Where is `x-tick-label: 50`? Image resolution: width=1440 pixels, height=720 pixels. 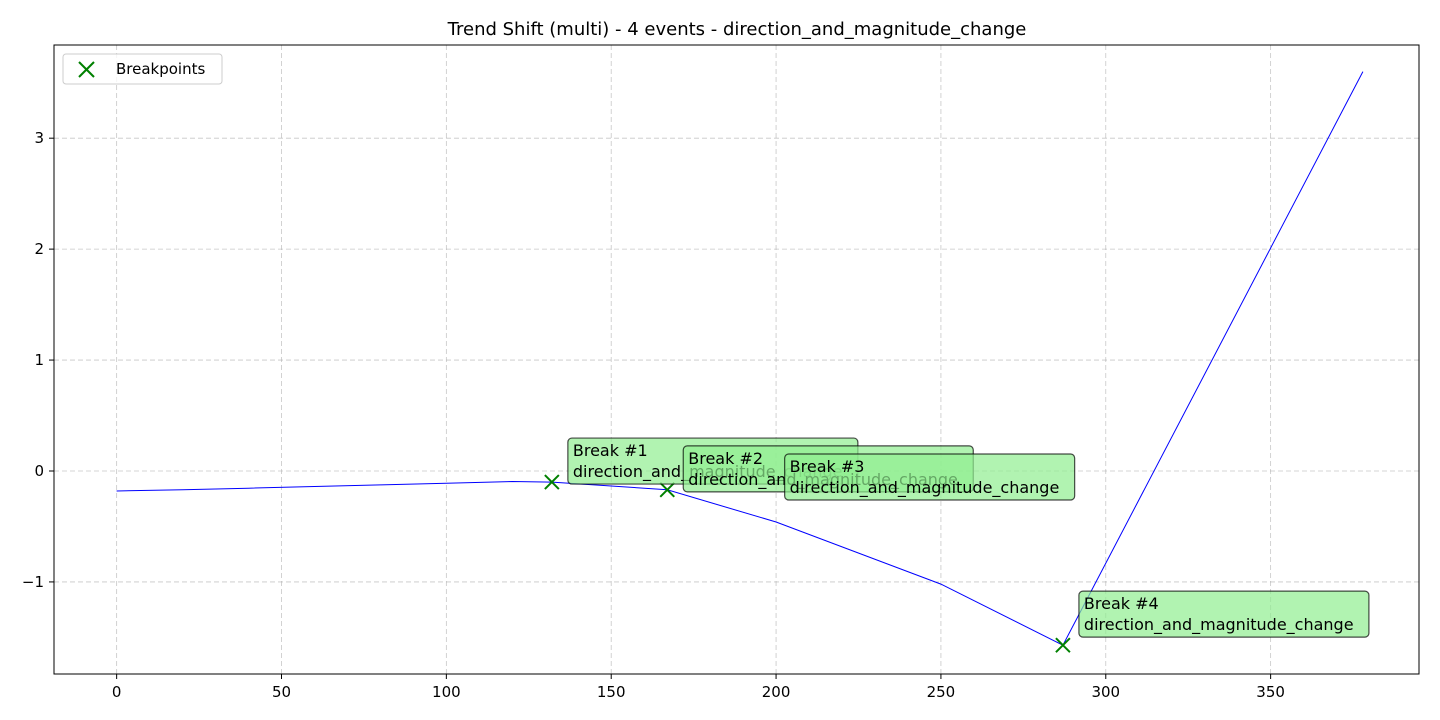
x-tick-label: 50 is located at coordinates (281, 692).